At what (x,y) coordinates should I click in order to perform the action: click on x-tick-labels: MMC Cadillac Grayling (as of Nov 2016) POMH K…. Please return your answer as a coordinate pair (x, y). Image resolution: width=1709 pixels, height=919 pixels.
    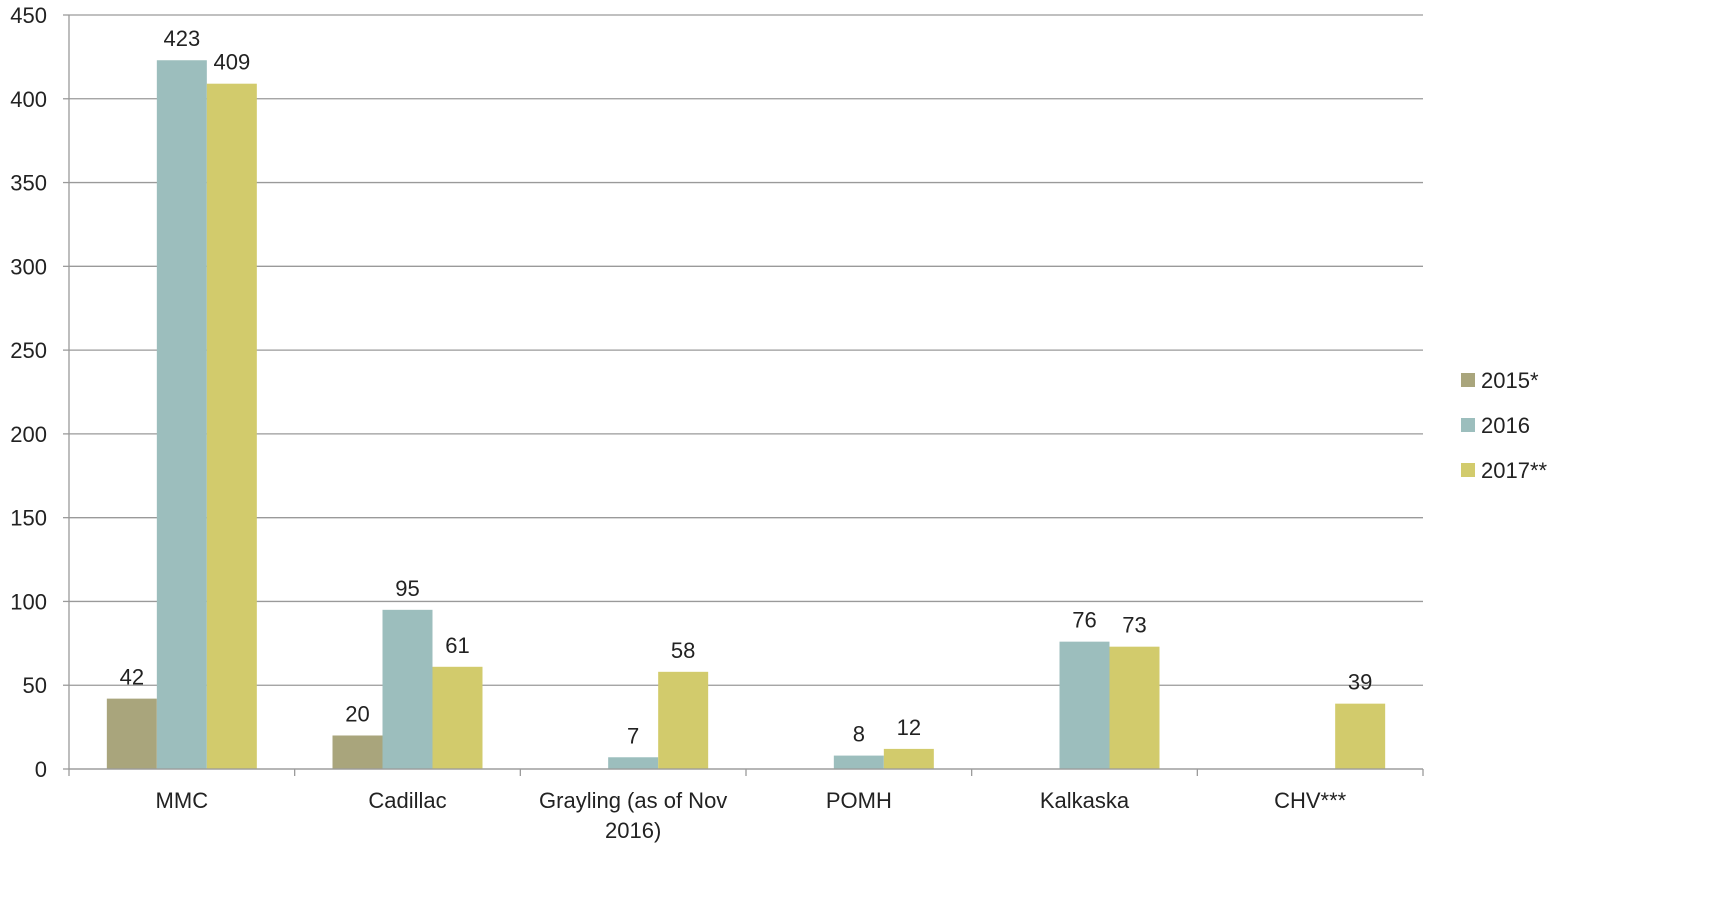
    Looking at the image, I should click on (751, 815).